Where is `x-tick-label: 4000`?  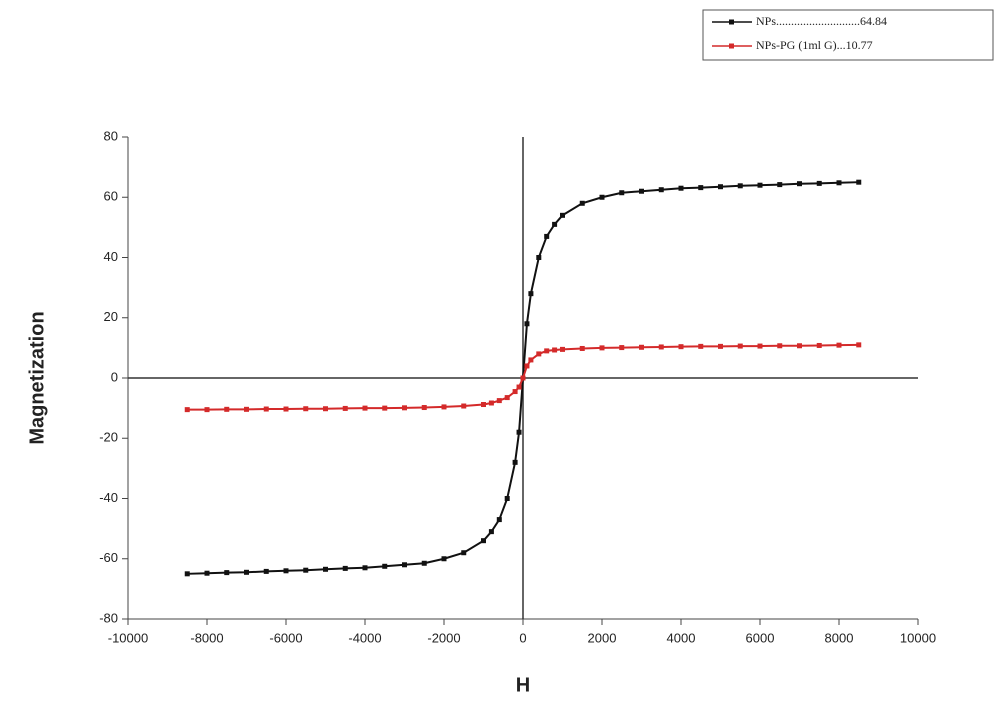
x-tick-label: 4000 is located at coordinates (681, 637).